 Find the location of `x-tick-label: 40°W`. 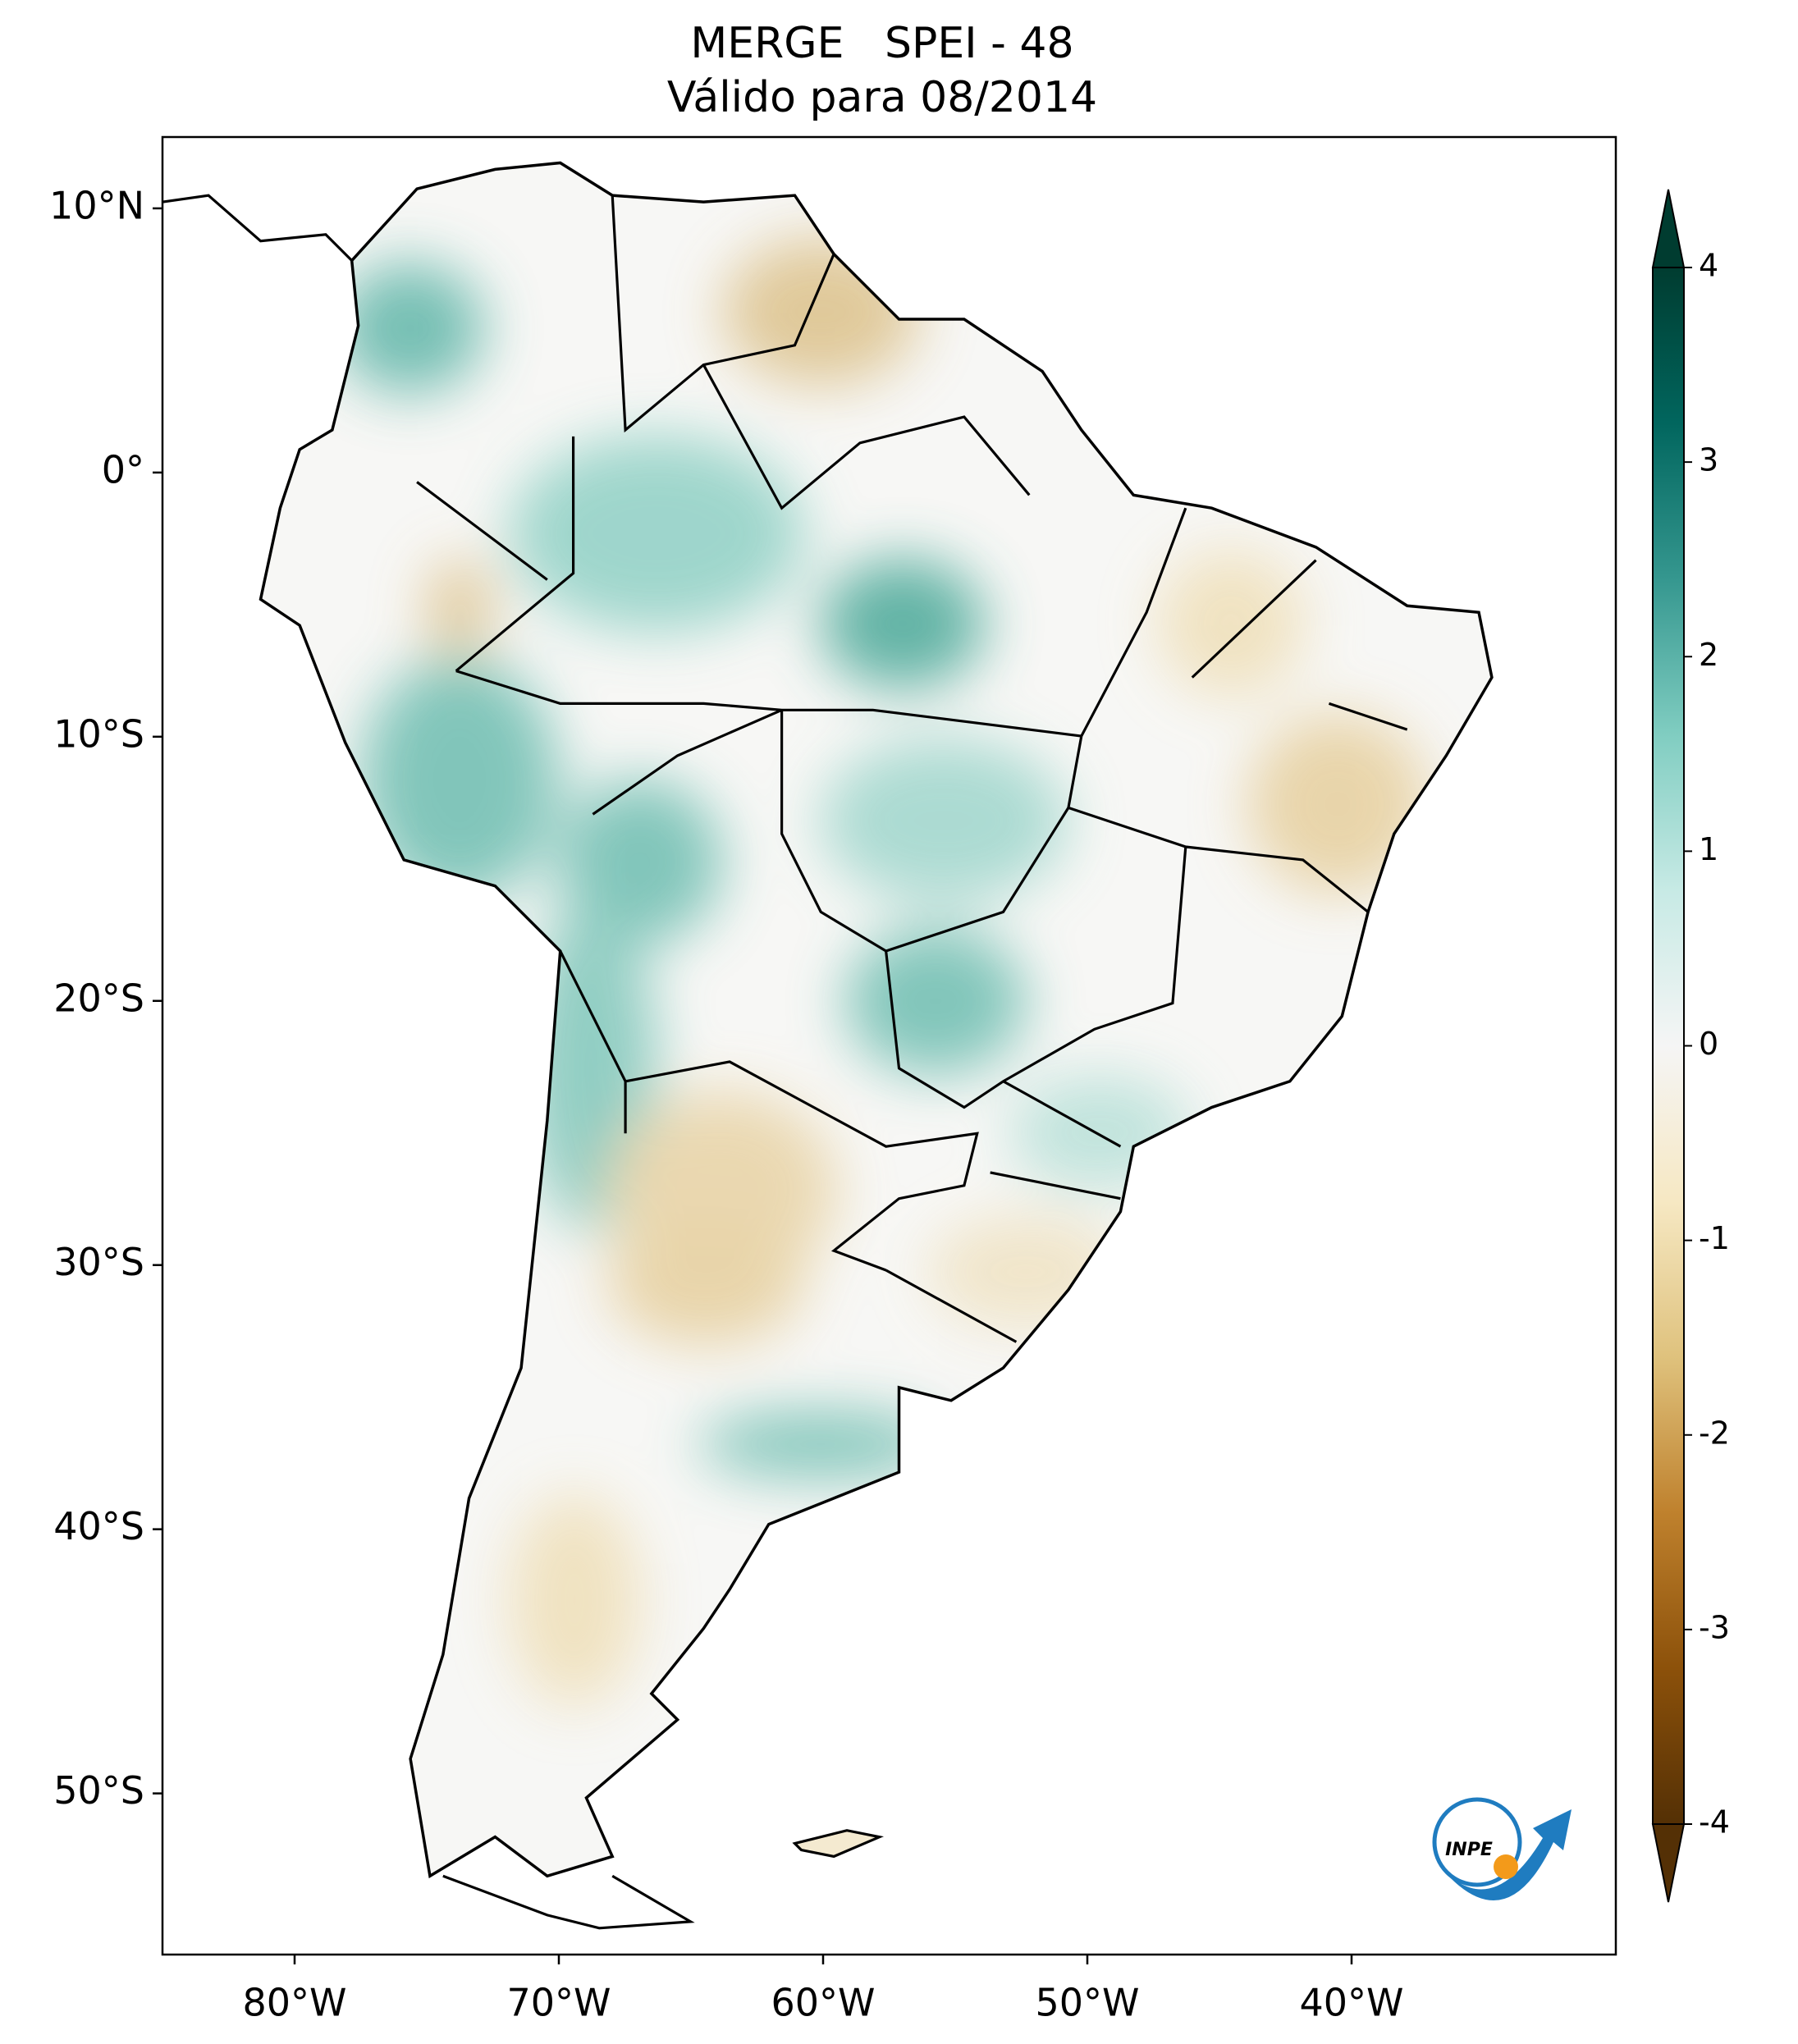

x-tick-label: 40°W is located at coordinates (1351, 2003).